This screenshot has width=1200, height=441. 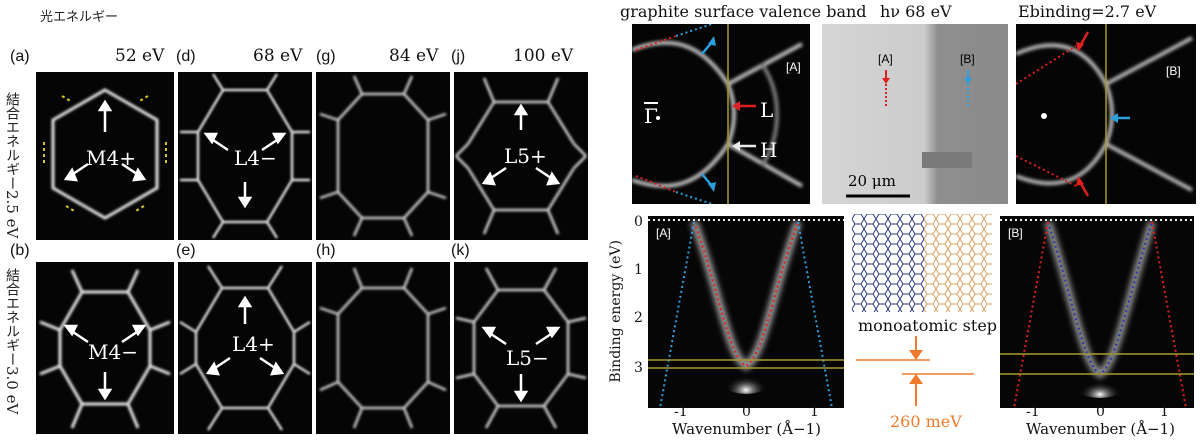 I want to click on xtick-B-neg1: -1, so click(x=1033, y=412).